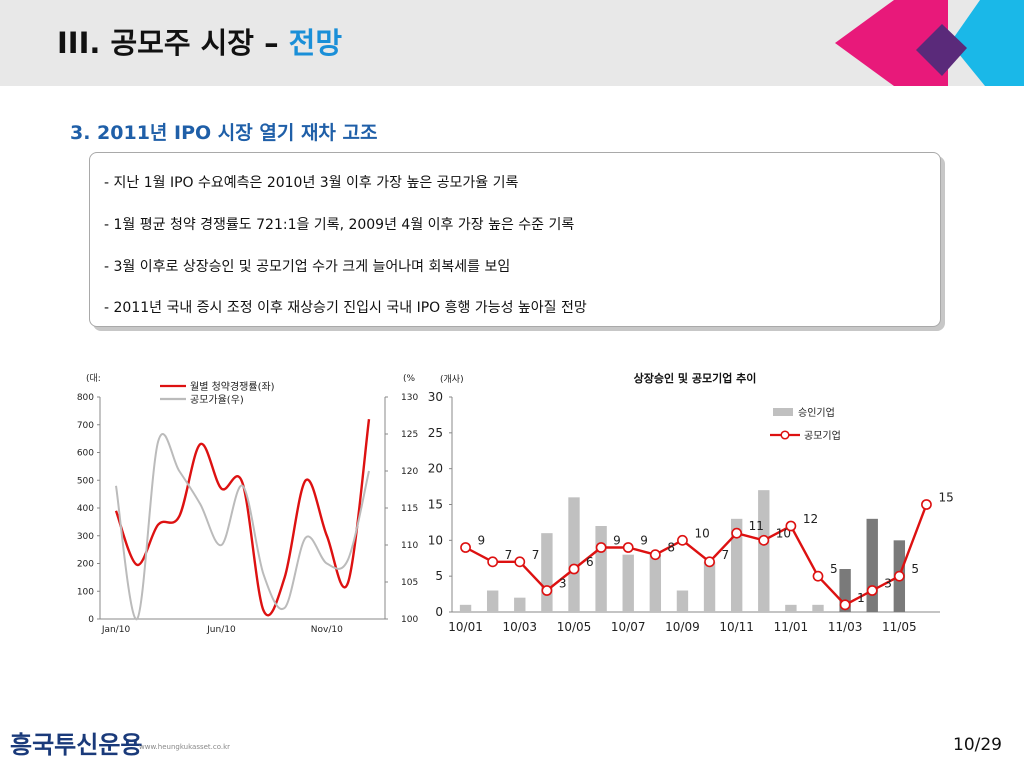  What do you see at coordinates (435, 505) in the screenshot?
I see `y-tick-label: 15` at bounding box center [435, 505].